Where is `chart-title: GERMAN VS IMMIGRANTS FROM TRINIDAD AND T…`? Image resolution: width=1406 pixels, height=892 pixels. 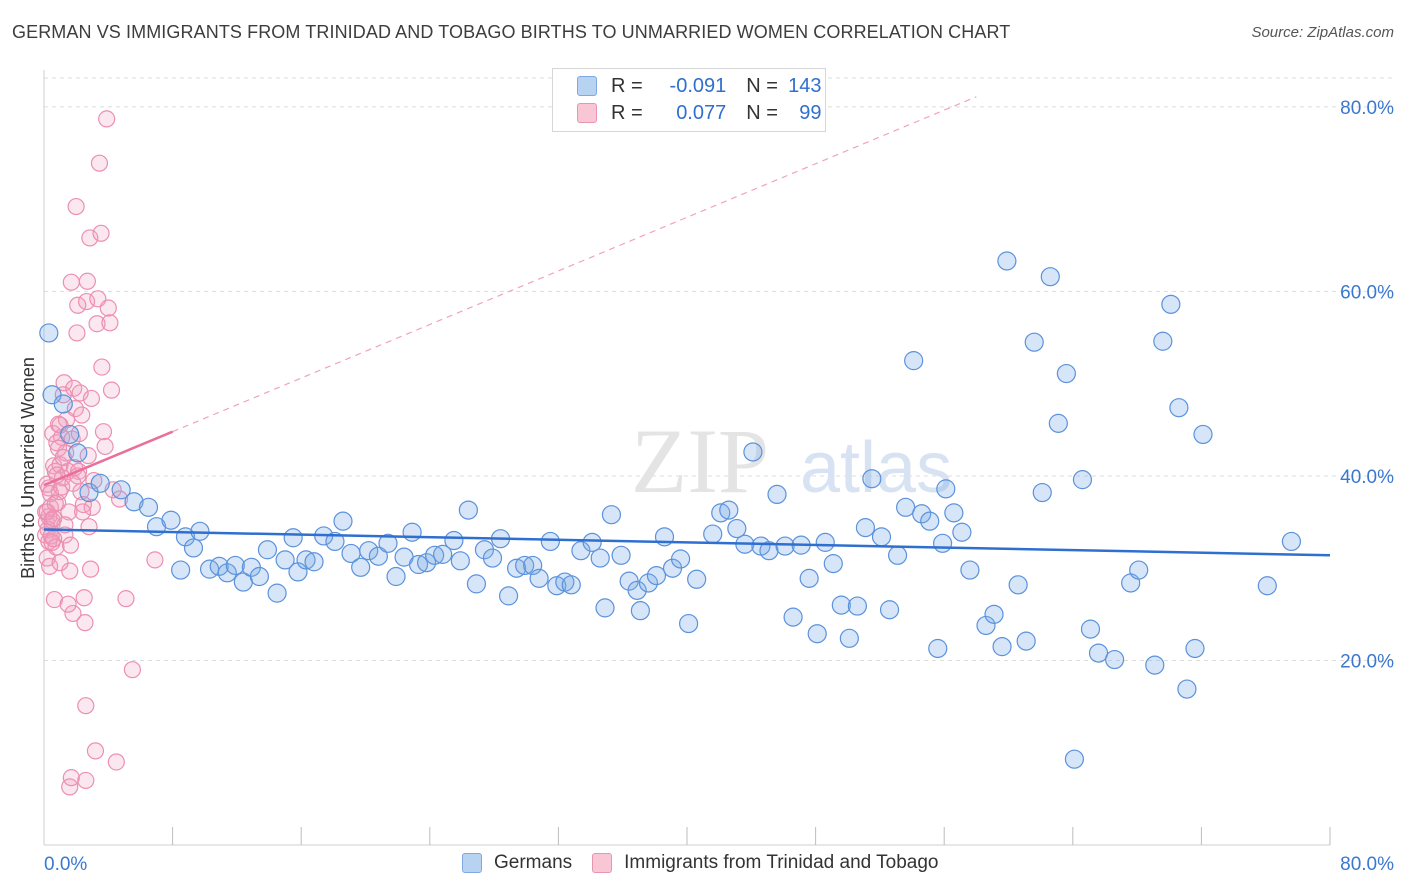
chart-title: GERMAN VS IMMIGRANTS FROM TRINIDAD AND T… is located at coordinates (511, 32).